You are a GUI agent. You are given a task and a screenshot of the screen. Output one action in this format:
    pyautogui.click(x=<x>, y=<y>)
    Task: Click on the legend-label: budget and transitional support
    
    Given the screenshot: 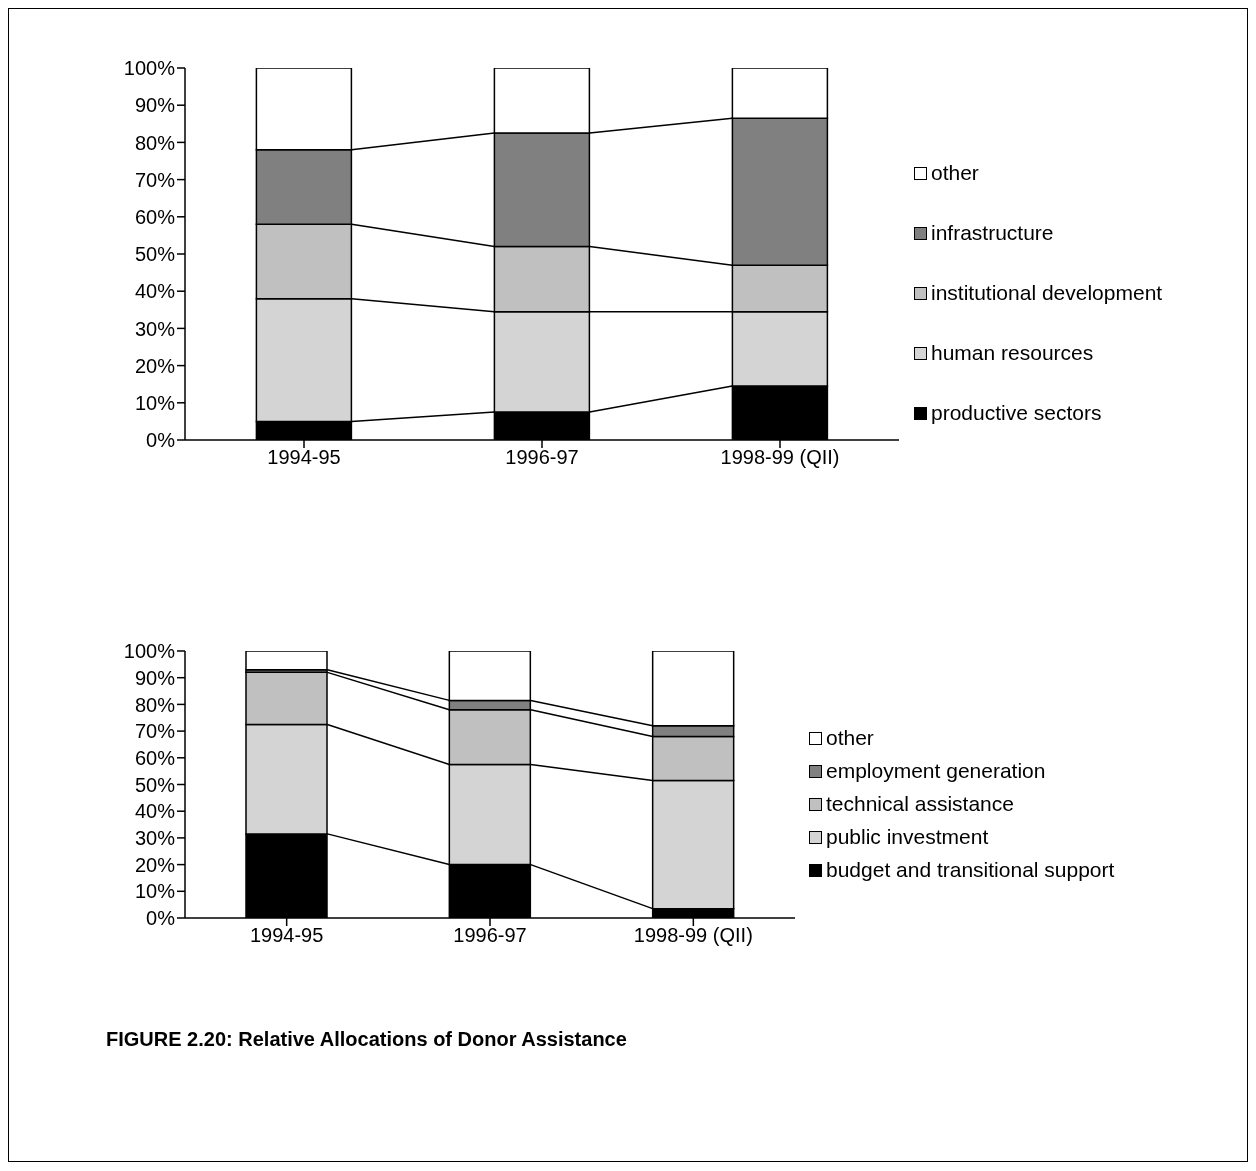 What is the action you would take?
    pyautogui.click(x=970, y=870)
    